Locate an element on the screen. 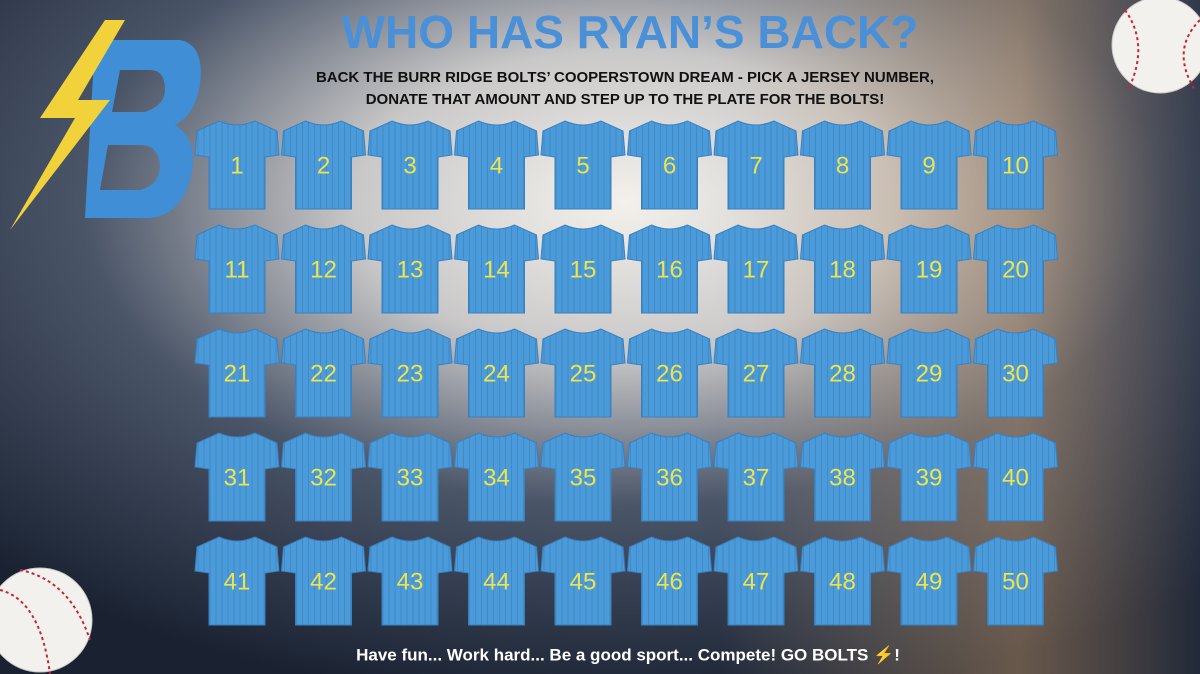 The height and width of the screenshot is (674, 1200). jersey-number: 3 is located at coordinates (409, 165).